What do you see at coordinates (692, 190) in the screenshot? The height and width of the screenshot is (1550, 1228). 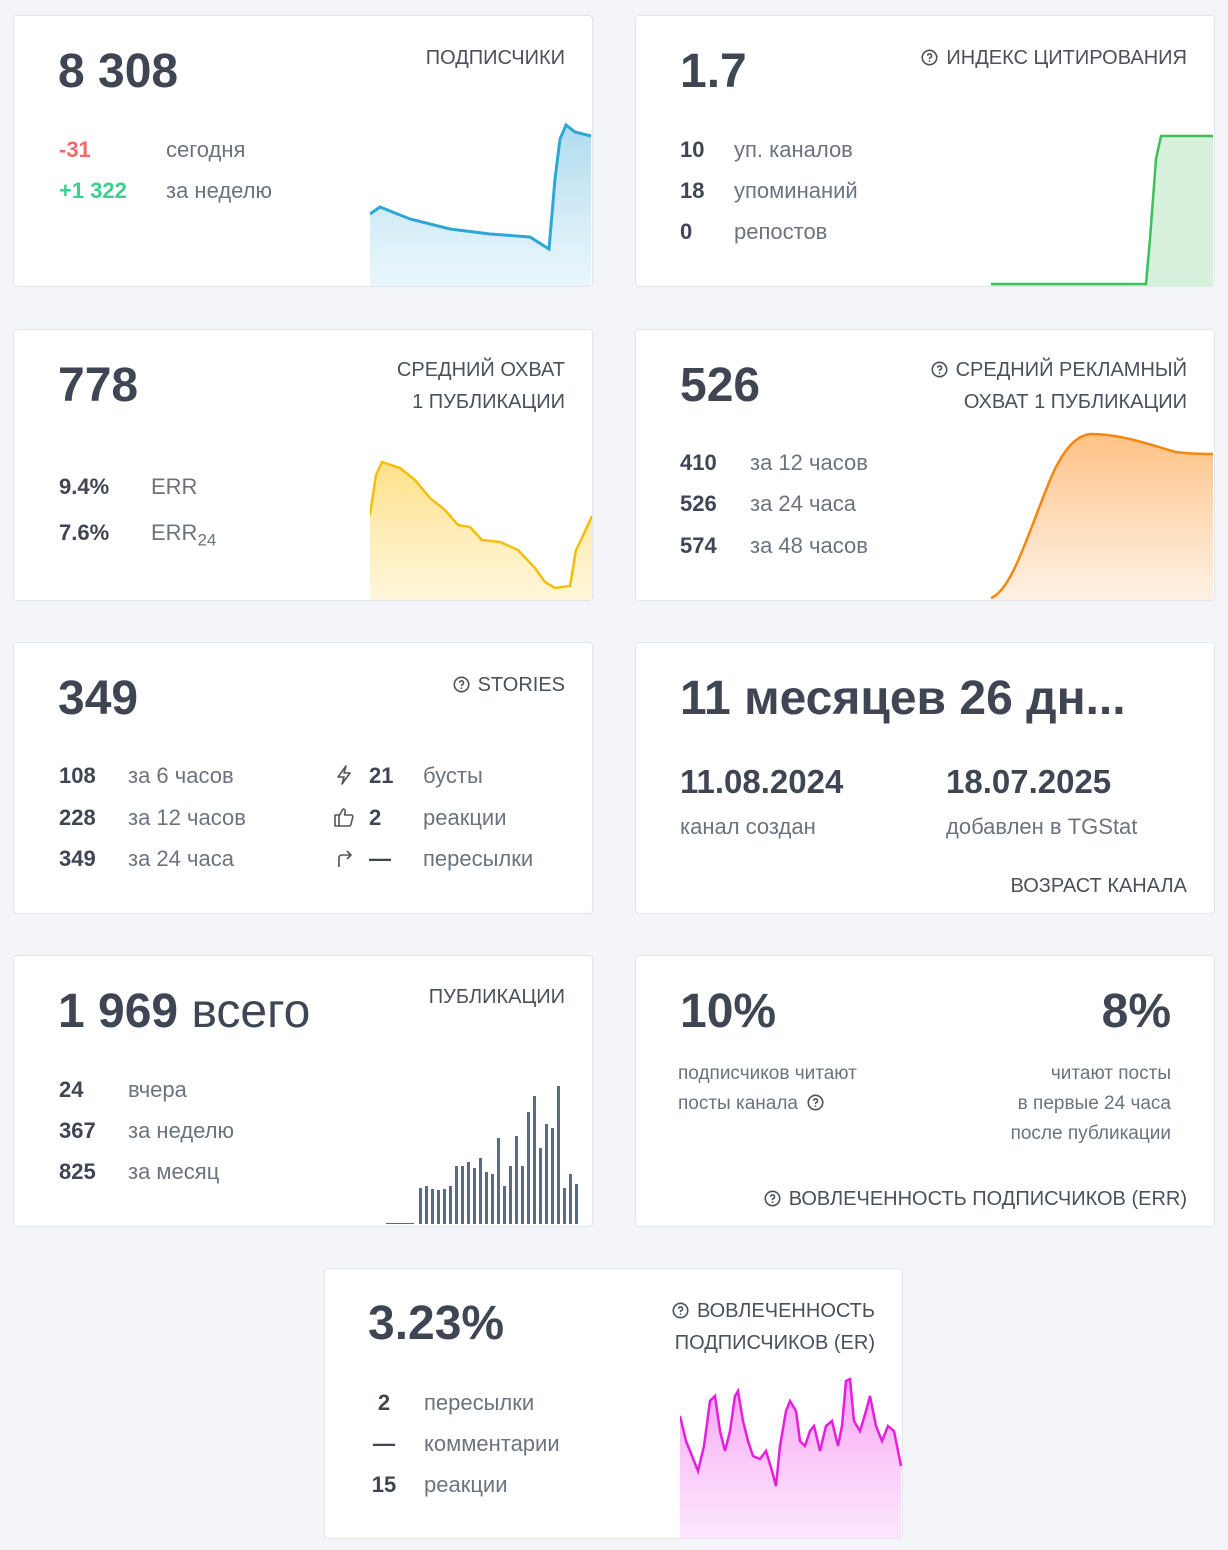 I see `row-value: 18` at bounding box center [692, 190].